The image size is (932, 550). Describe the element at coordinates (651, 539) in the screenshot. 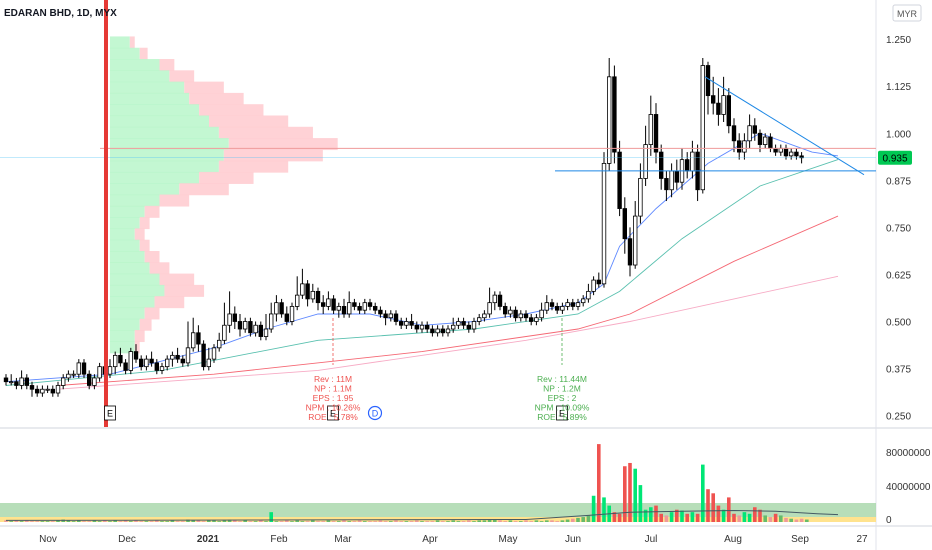

I see `x-tick-label: Jul` at that location.